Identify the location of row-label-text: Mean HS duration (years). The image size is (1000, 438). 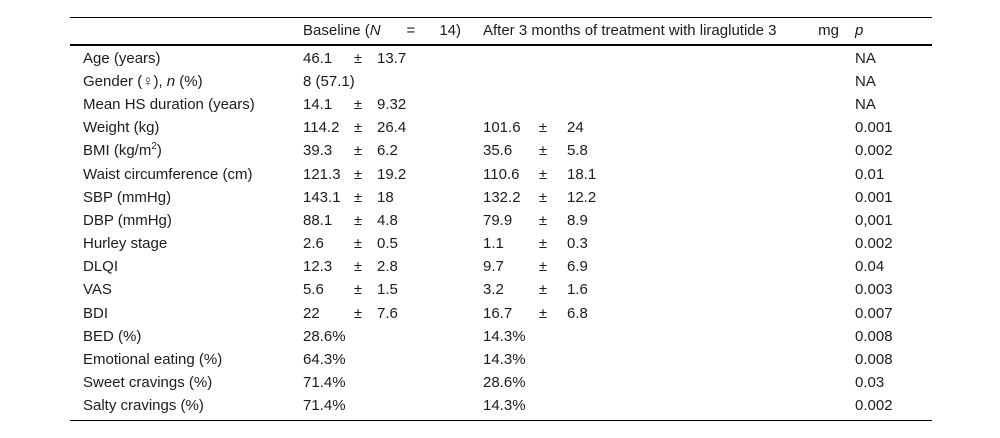
(169, 104).